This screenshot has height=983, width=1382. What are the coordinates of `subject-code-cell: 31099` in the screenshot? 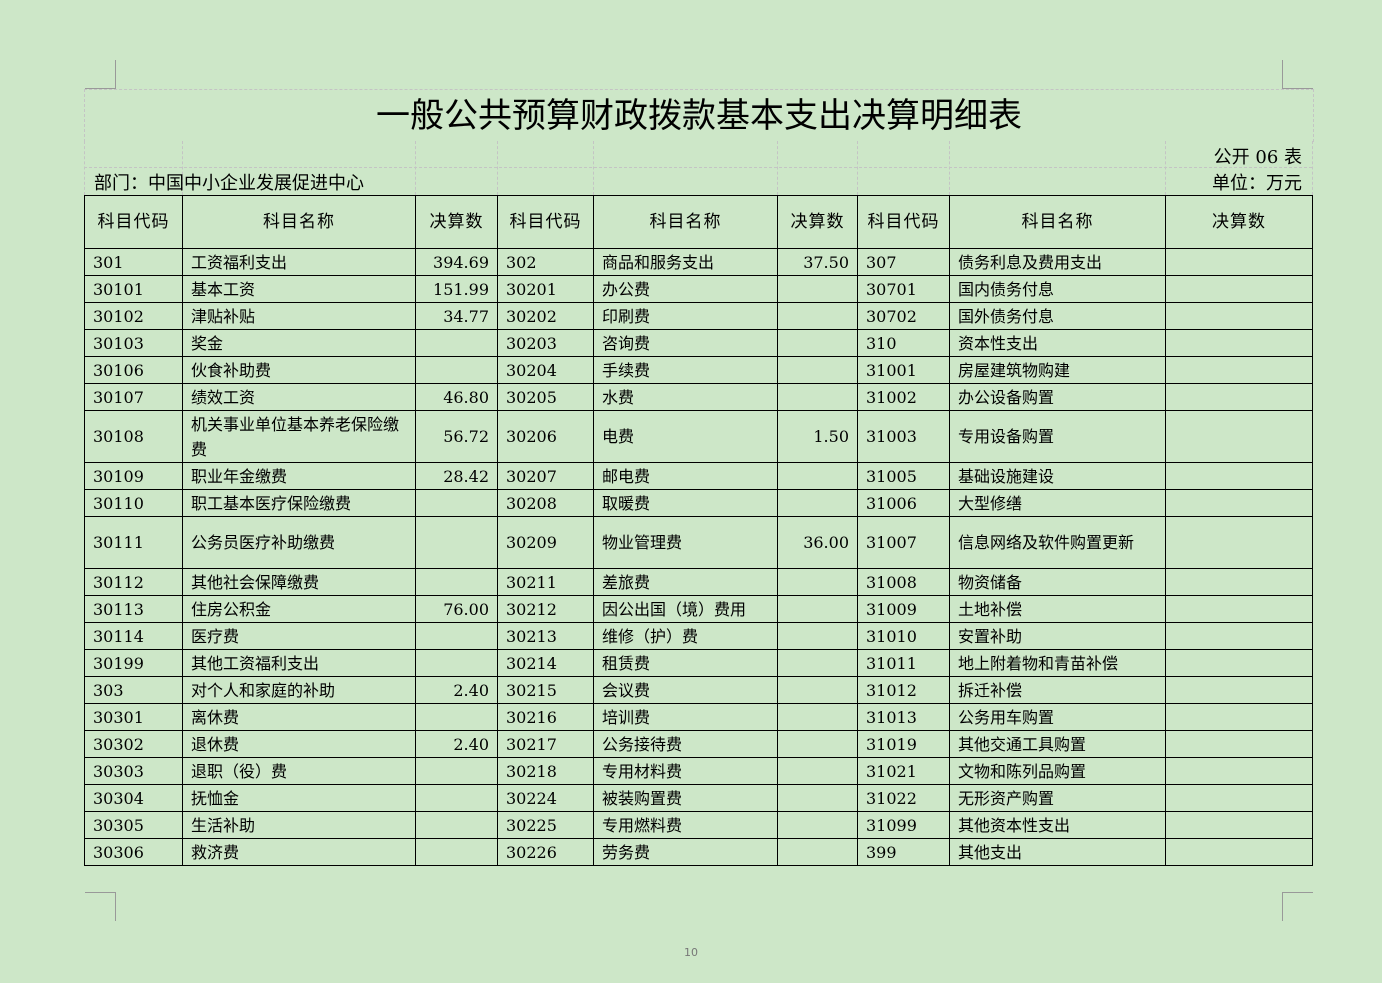 It's located at (903, 825).